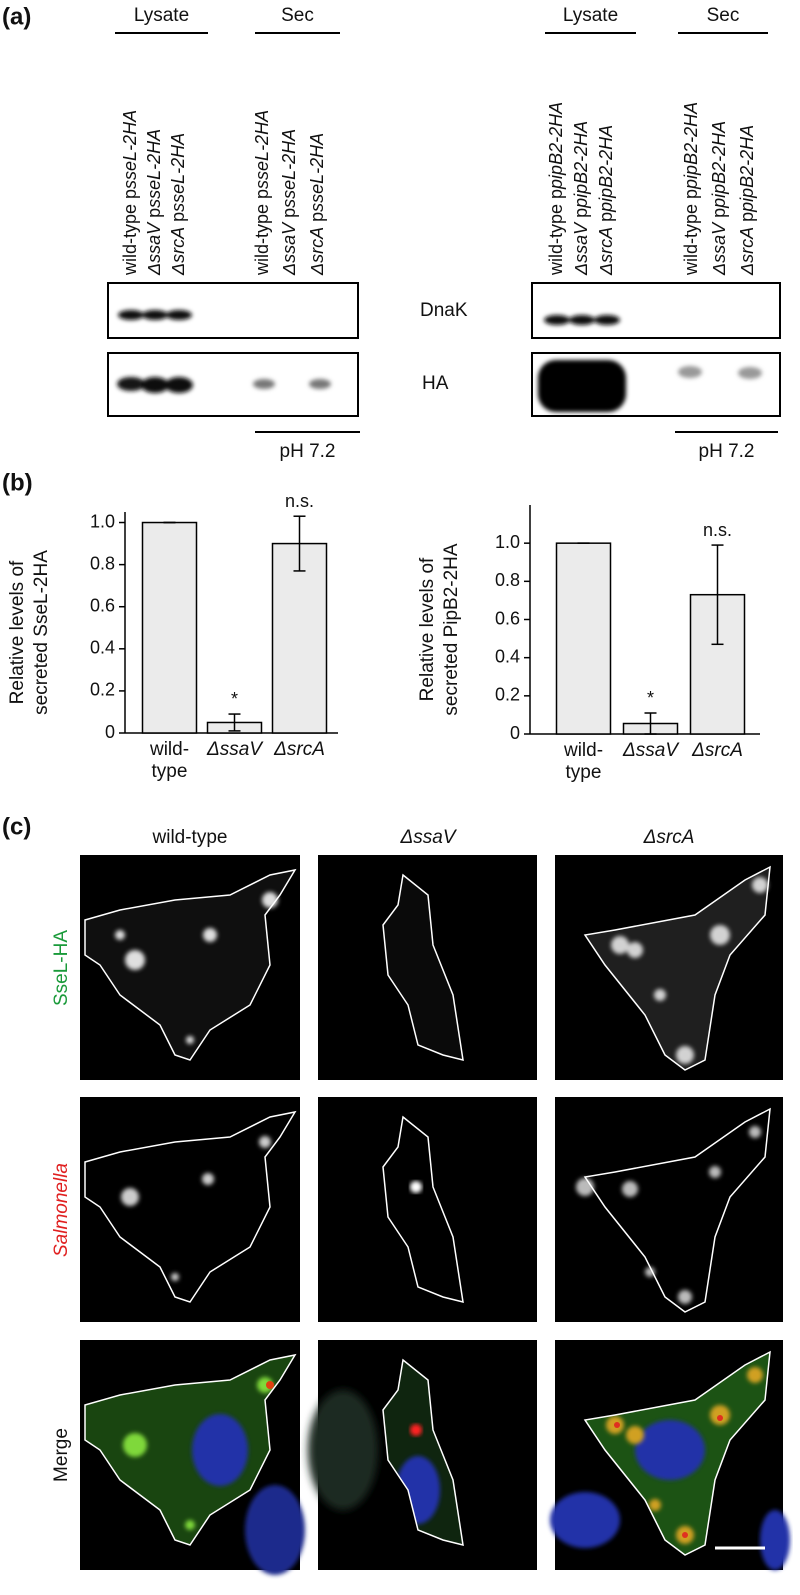 Image resolution: width=800 pixels, height=1595 pixels. Describe the element at coordinates (650, 698) in the screenshot. I see `annotation: *` at that location.